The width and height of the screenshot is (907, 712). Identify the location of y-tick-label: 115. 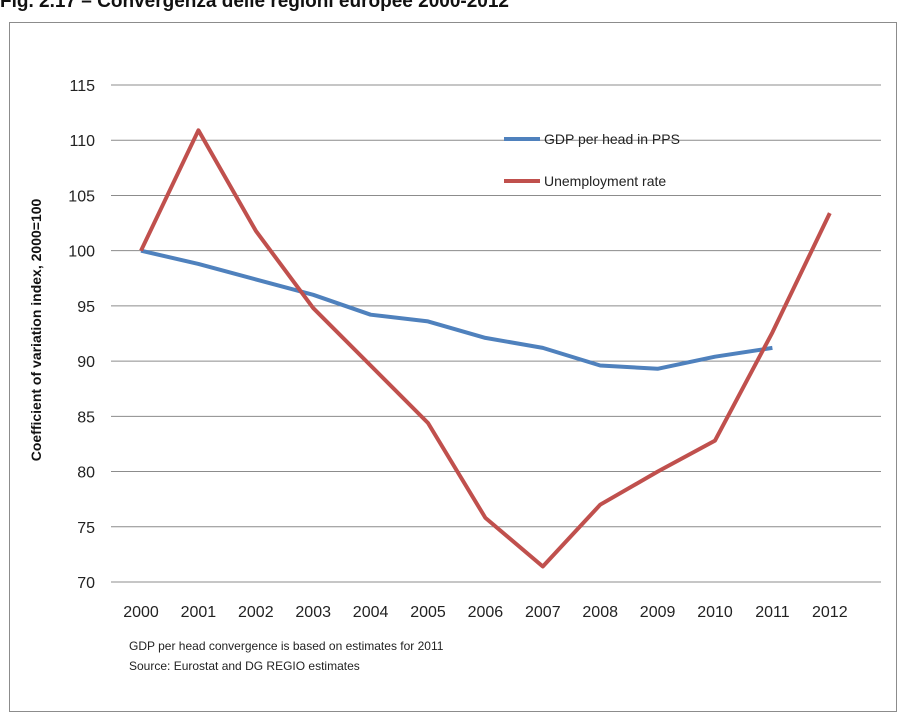
(82, 86).